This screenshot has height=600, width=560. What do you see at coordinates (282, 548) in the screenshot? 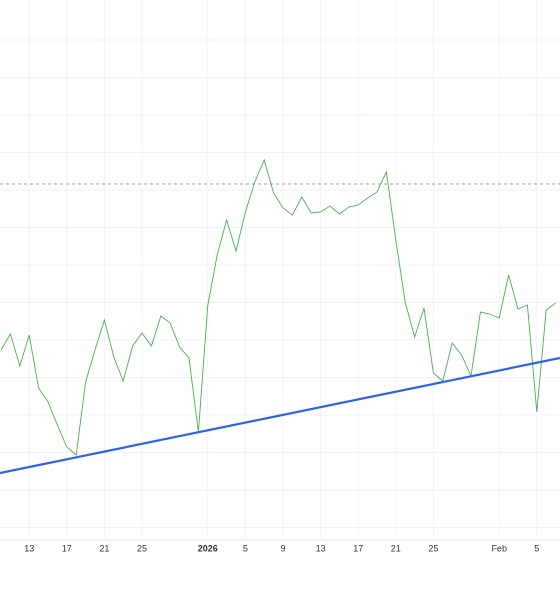
I see `x-tick-label: 9` at bounding box center [282, 548].